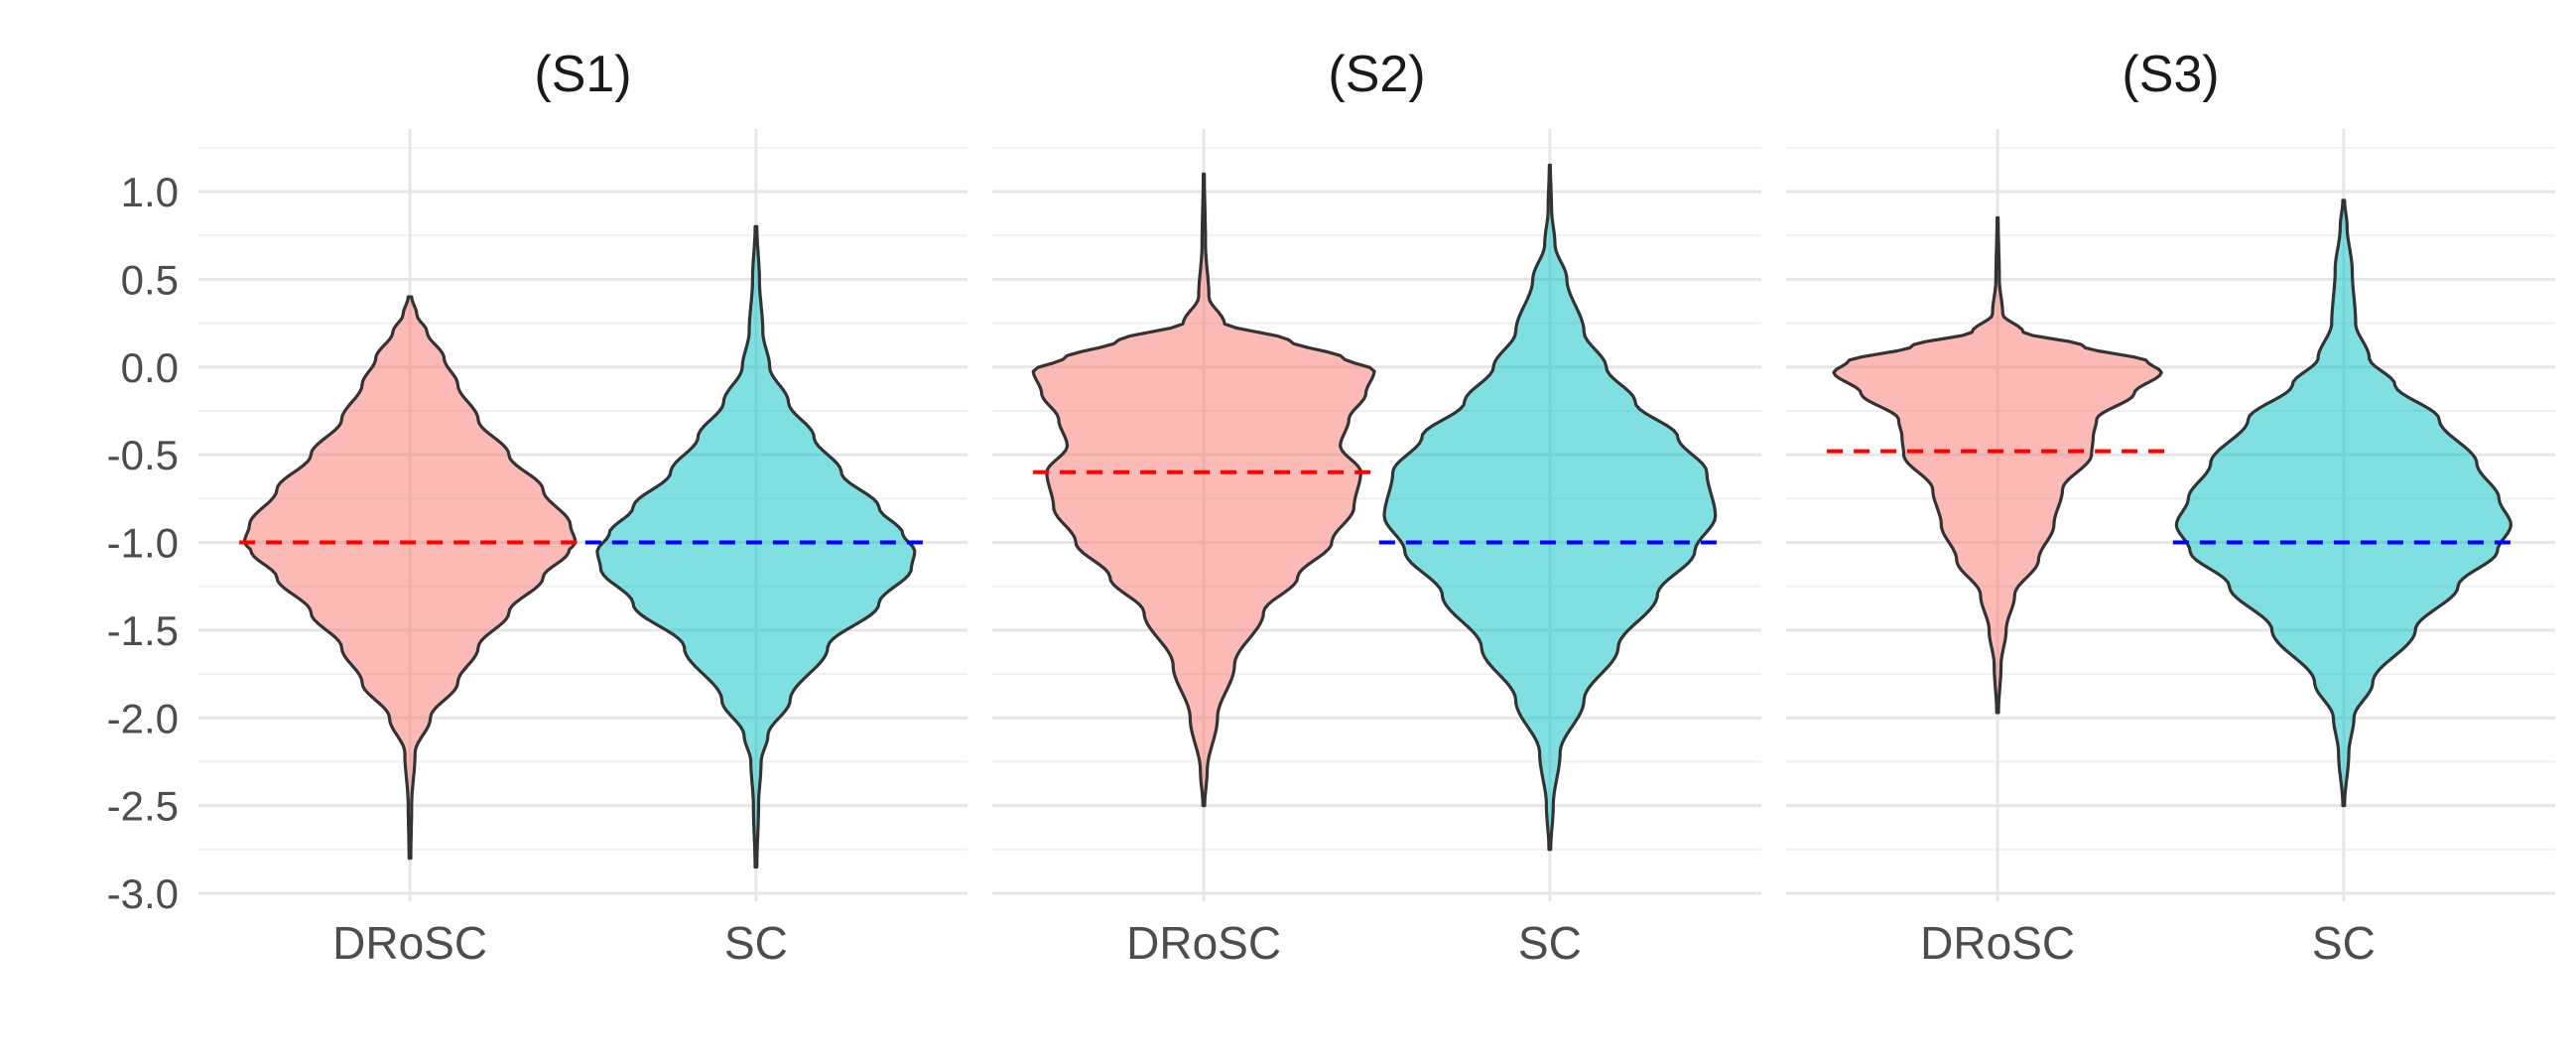 This screenshot has height=1064, width=2576. What do you see at coordinates (150, 279) in the screenshot?
I see `y-tick-label: 0.5` at bounding box center [150, 279].